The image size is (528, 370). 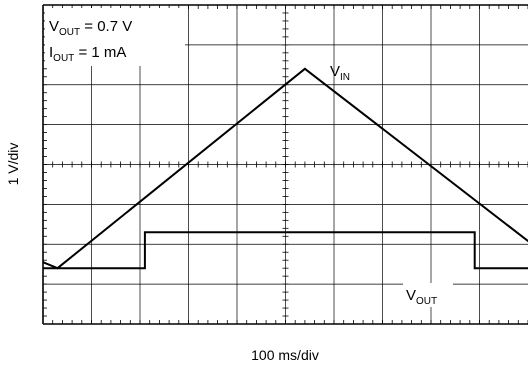 I want to click on y-axis-label: 1 V/div, so click(x=13, y=164).